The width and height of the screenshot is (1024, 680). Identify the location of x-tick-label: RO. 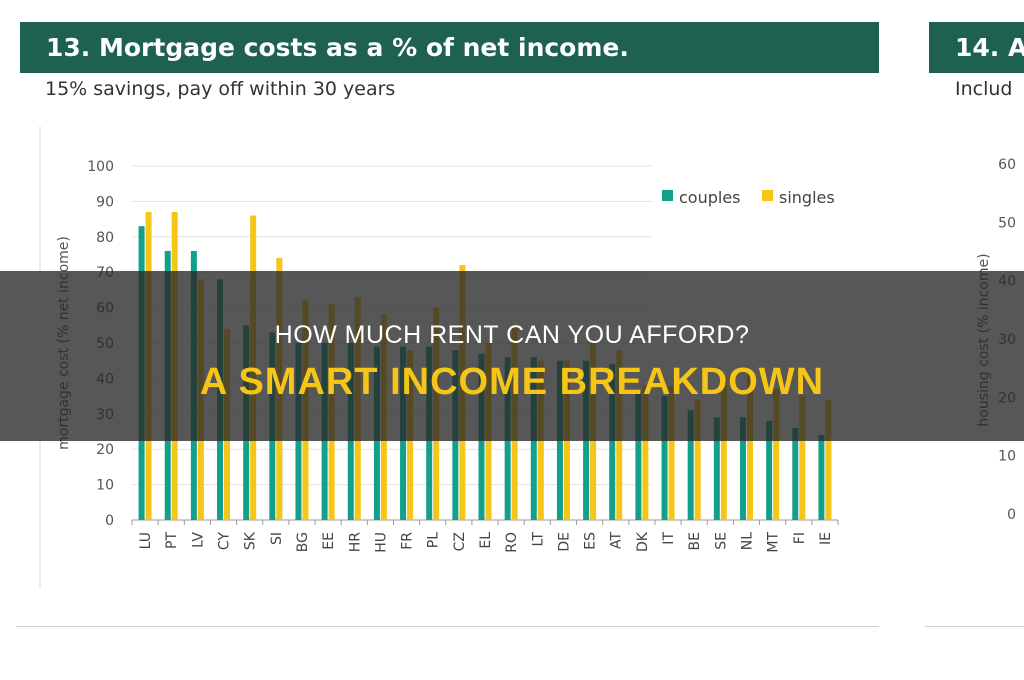
(512, 542).